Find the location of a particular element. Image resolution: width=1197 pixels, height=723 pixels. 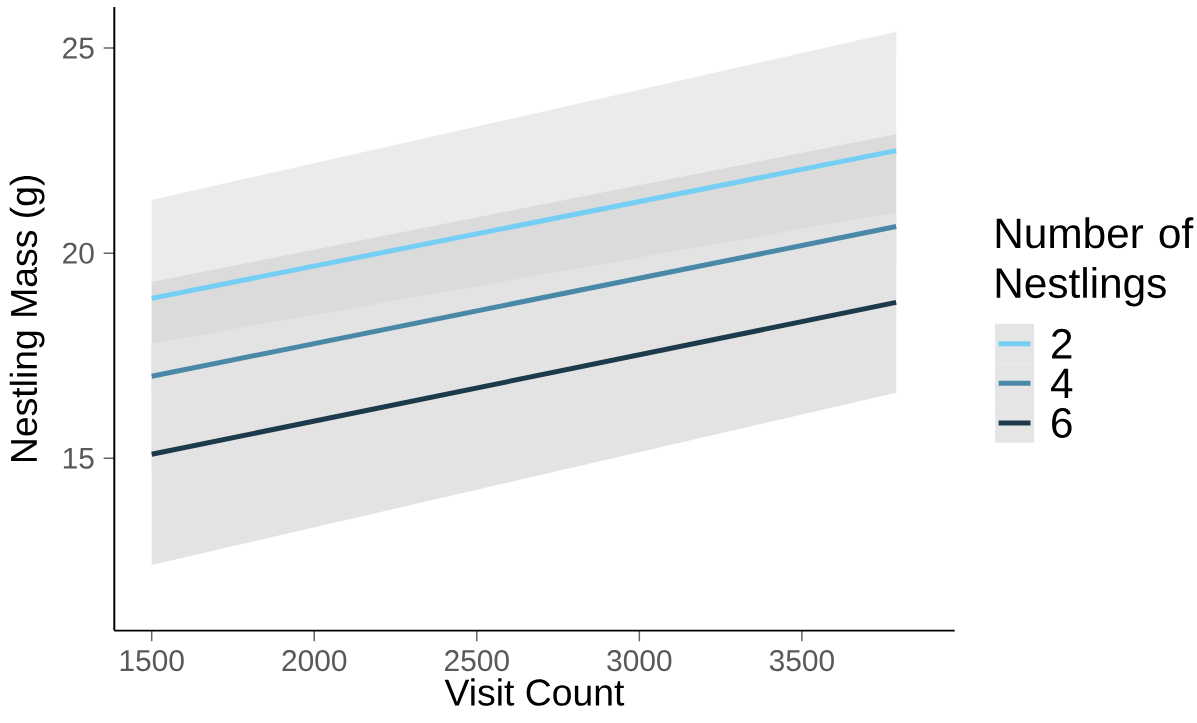

x-tick-label: 1500 is located at coordinates (152, 661).